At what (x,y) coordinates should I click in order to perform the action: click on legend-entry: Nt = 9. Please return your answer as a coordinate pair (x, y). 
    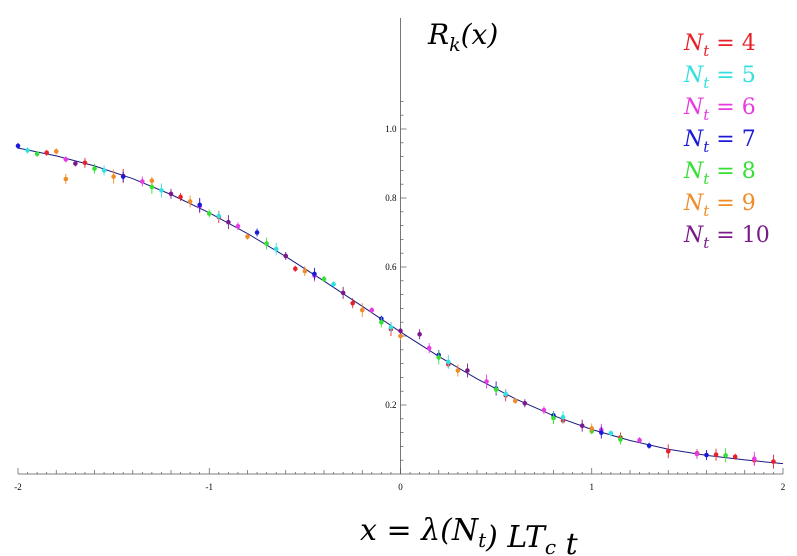
    Looking at the image, I should click on (719, 205).